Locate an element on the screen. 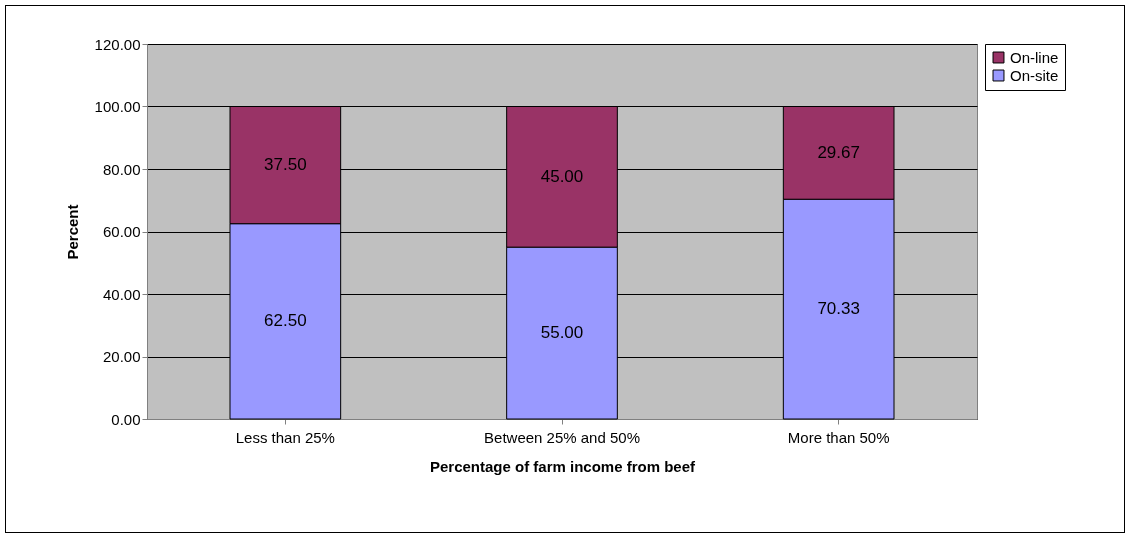 The width and height of the screenshot is (1132, 540). x-tick-label: Between 25% and 50% is located at coordinates (562, 437).